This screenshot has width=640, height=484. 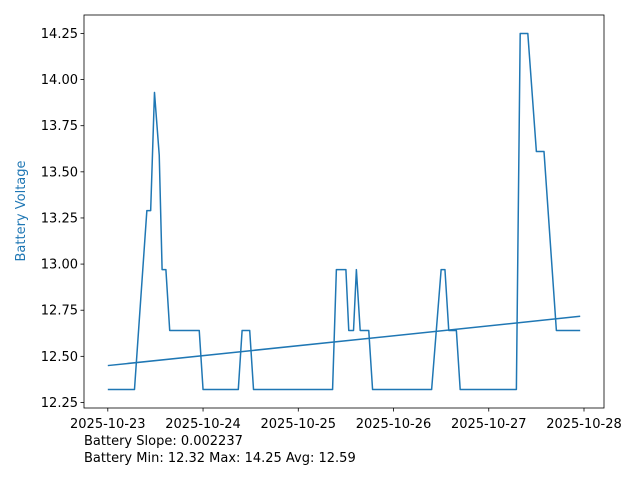 I want to click on x-tick-label: 2025-10-24, so click(x=203, y=424).